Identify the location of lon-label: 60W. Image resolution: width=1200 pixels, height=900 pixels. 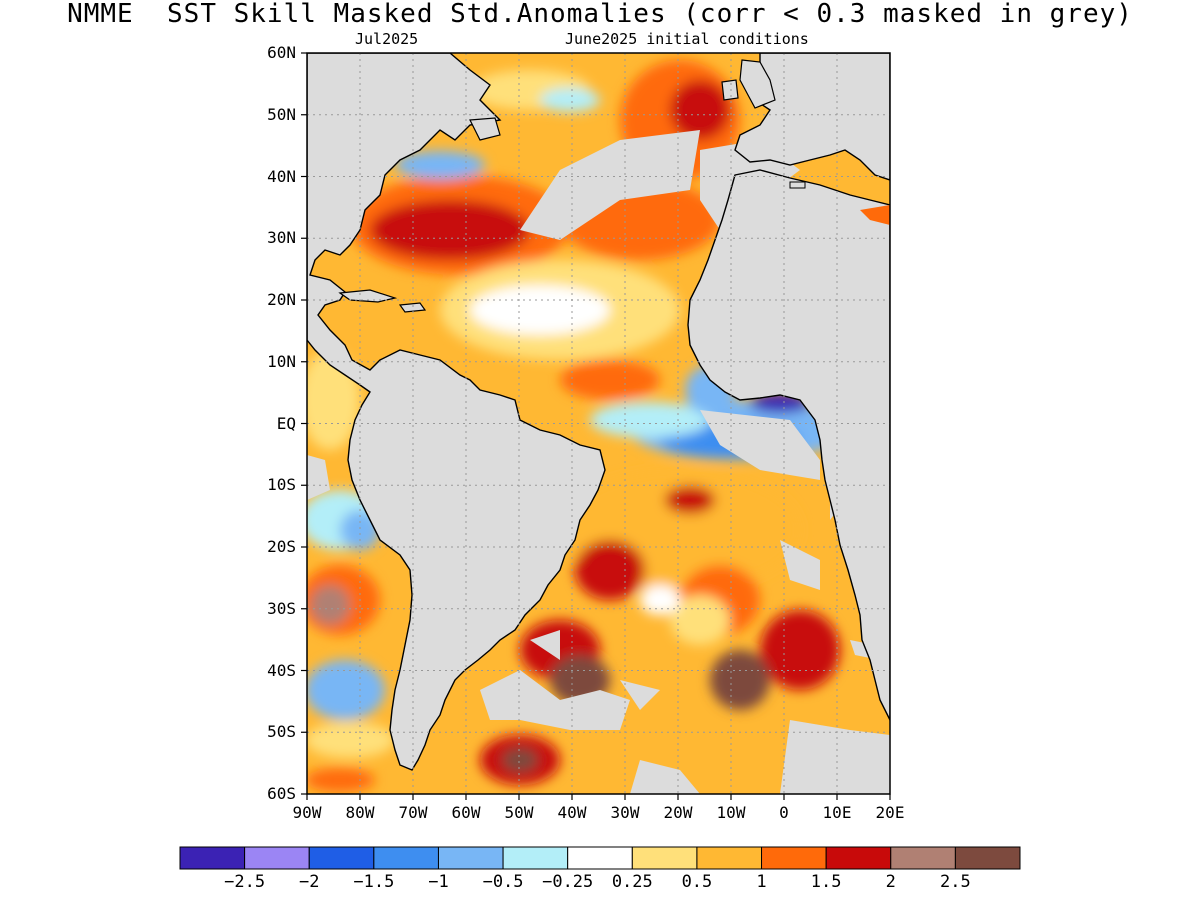
(466, 812).